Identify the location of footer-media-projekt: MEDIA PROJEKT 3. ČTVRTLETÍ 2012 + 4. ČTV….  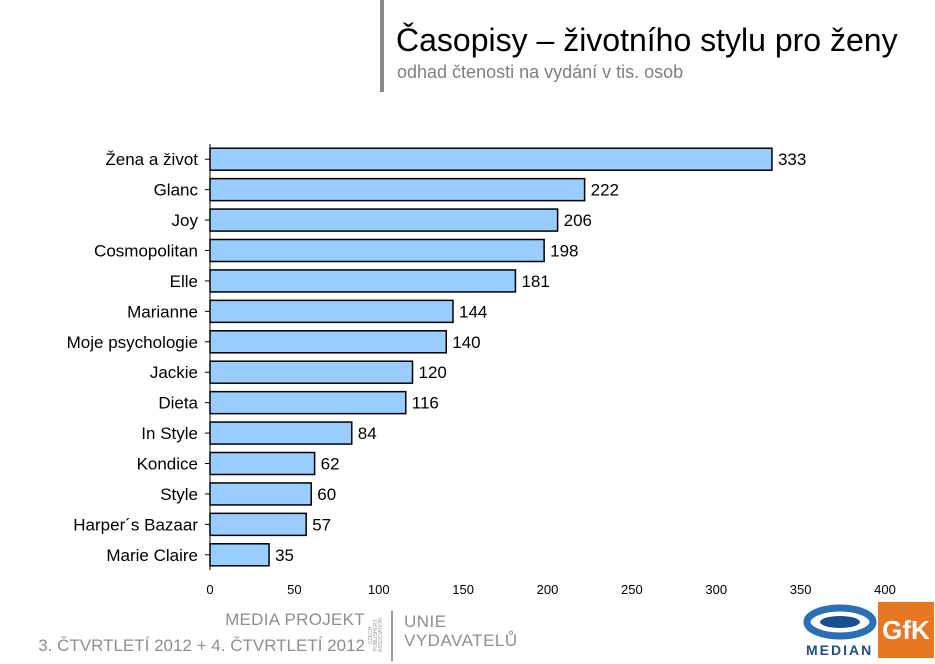
(182, 630).